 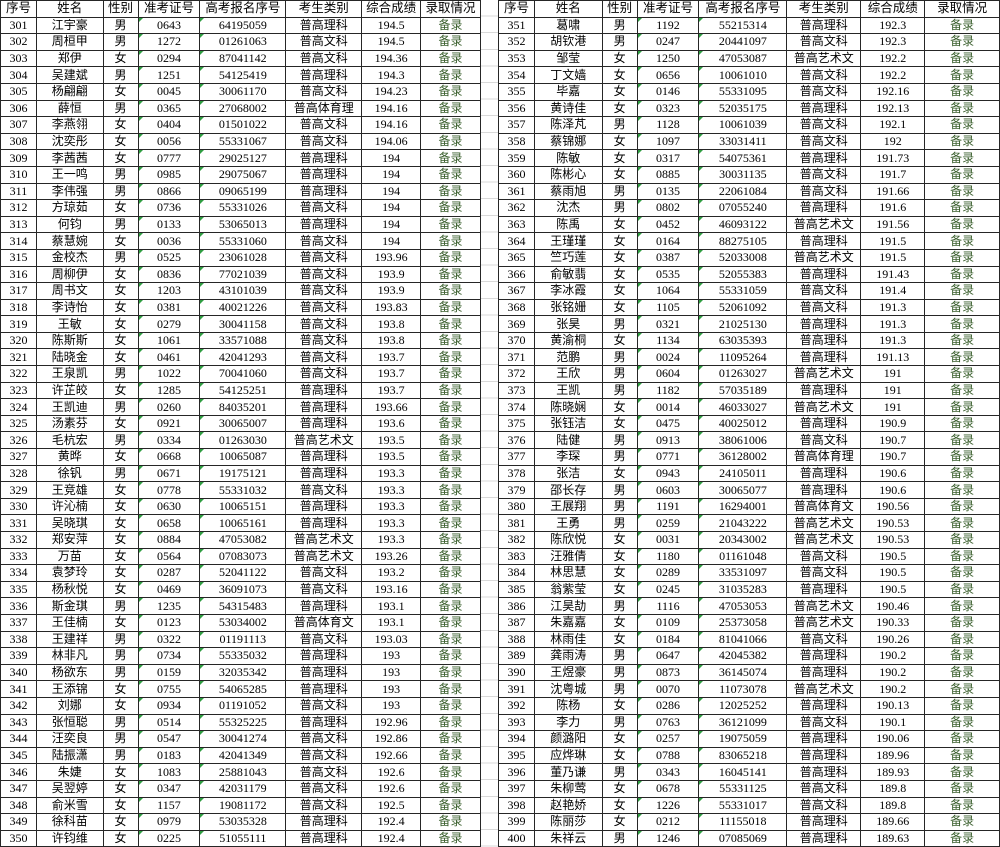 What do you see at coordinates (743, 689) in the screenshot?
I see `cell-gaokao-reg-no: 11073078` at bounding box center [743, 689].